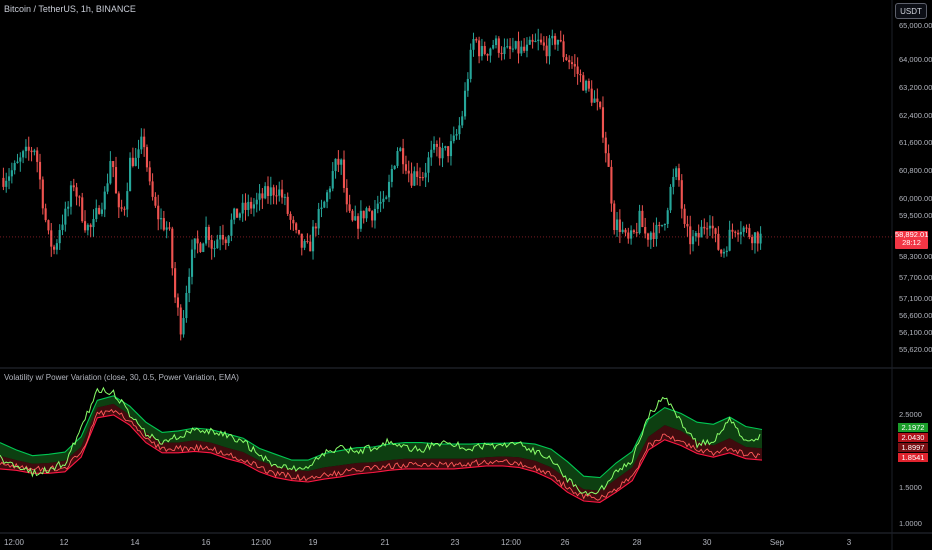 Image resolution: width=932 pixels, height=550 pixels. What do you see at coordinates (381, 458) in the screenshot?
I see `lower-band-line` at bounding box center [381, 458].